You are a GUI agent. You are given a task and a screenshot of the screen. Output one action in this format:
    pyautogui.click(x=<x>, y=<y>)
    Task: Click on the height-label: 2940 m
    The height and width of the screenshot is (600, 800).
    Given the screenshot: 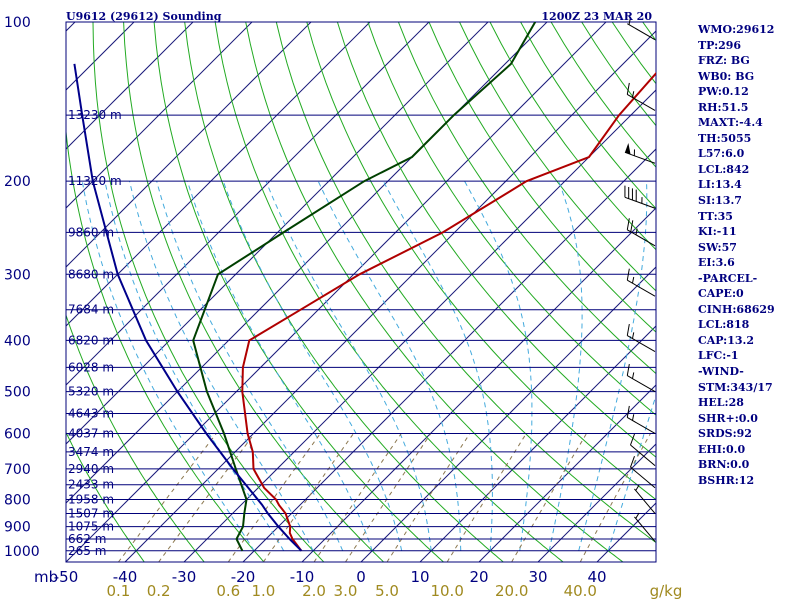 What is the action you would take?
    pyautogui.click(x=91, y=469)
    